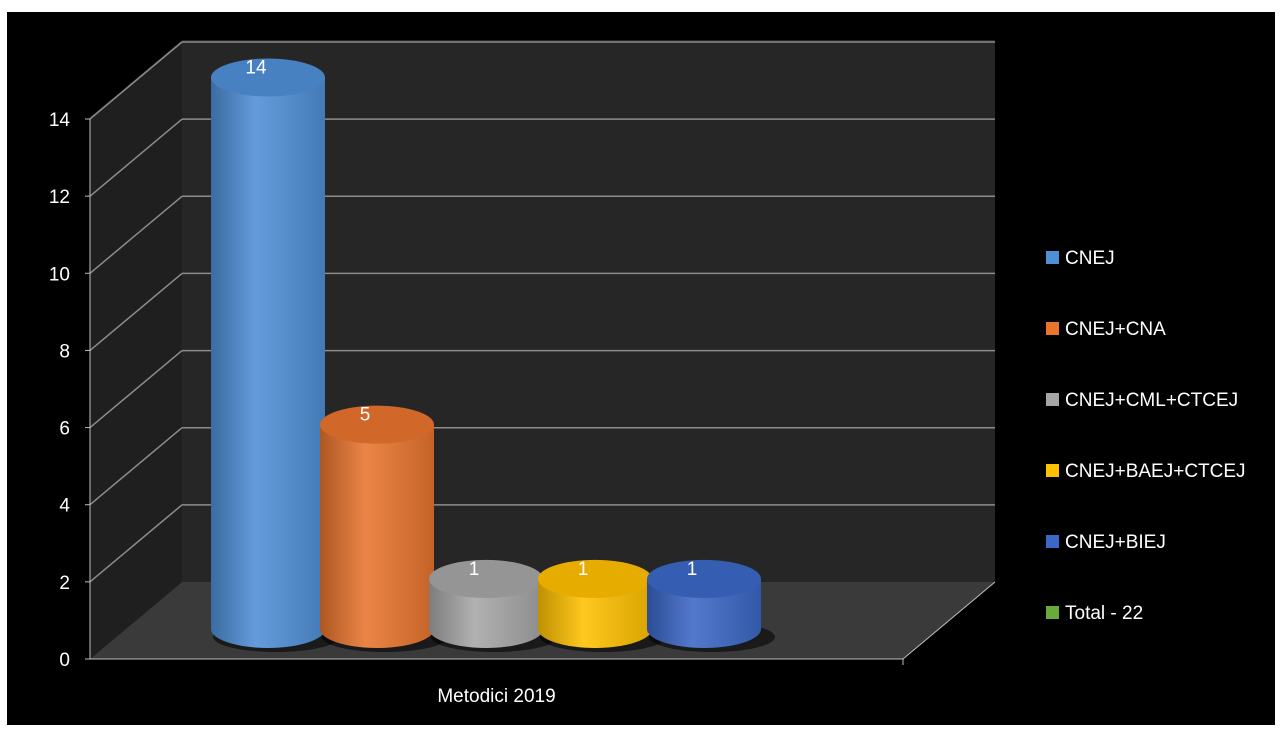 Image resolution: width=1282 pixels, height=731 pixels. I want to click on y-tick-label: 0, so click(64, 660).